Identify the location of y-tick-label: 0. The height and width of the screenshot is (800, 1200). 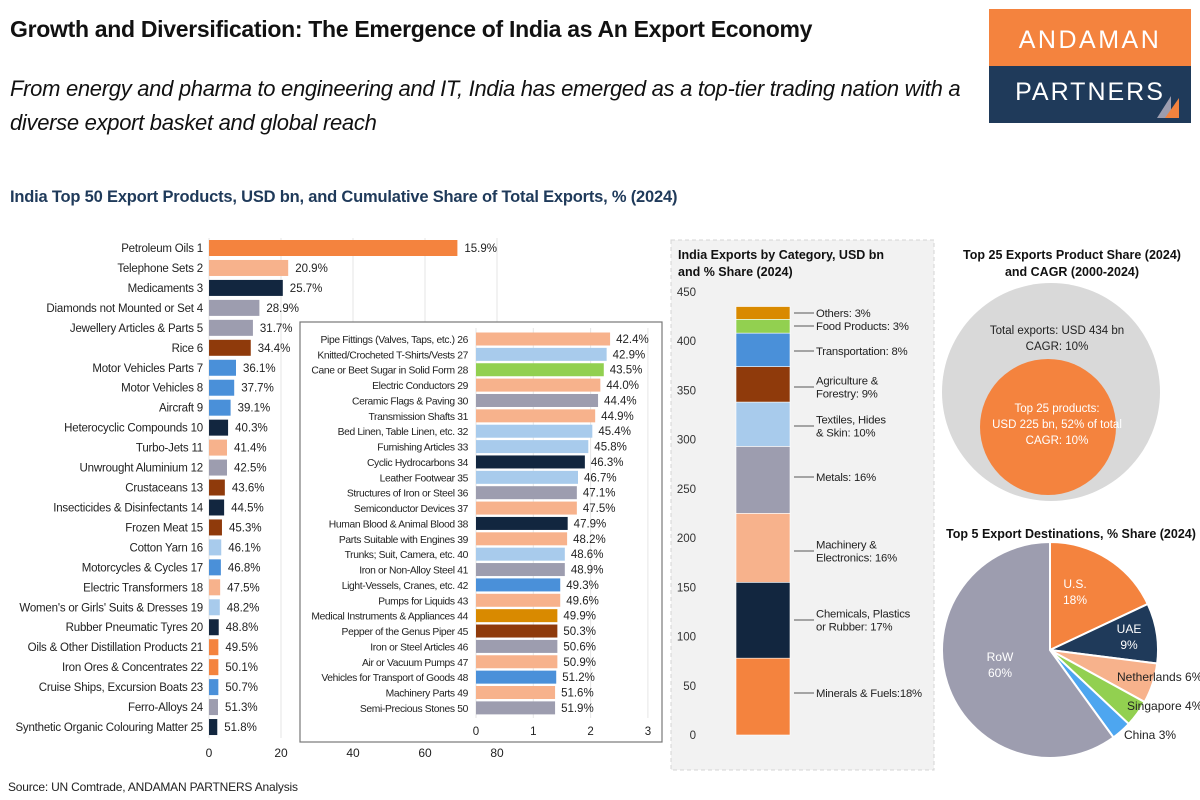
(693, 736).